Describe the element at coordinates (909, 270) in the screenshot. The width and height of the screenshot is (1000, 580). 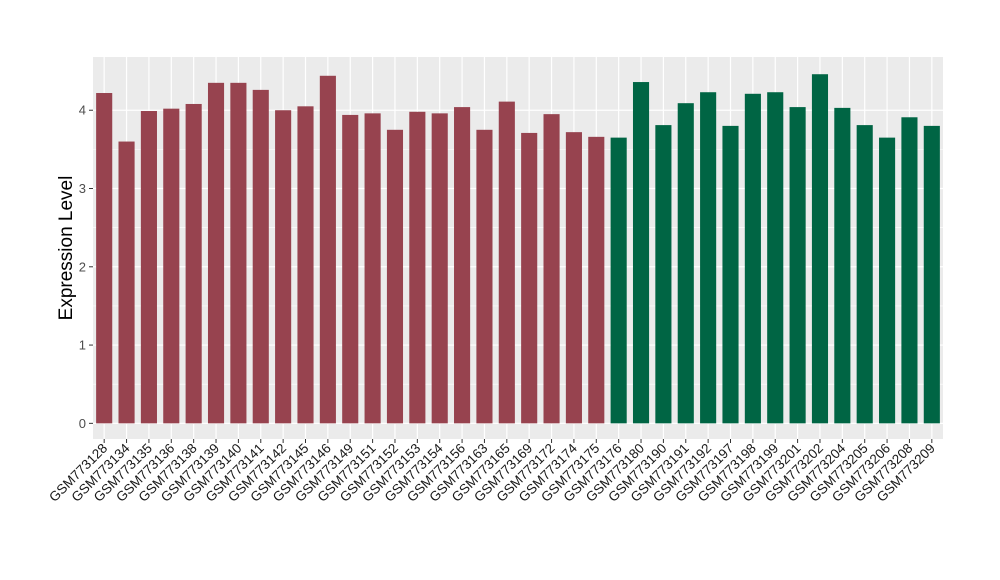
I see `bar-GSM773208` at that location.